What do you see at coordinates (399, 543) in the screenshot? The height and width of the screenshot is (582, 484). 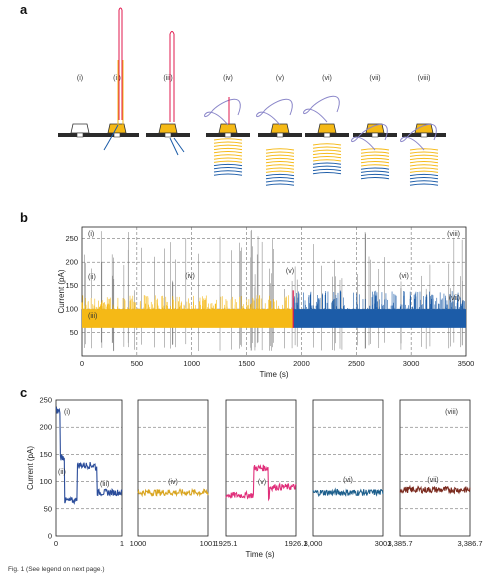 I see `panel-c-5-xtick-start: 3,385.7` at bounding box center [399, 543].